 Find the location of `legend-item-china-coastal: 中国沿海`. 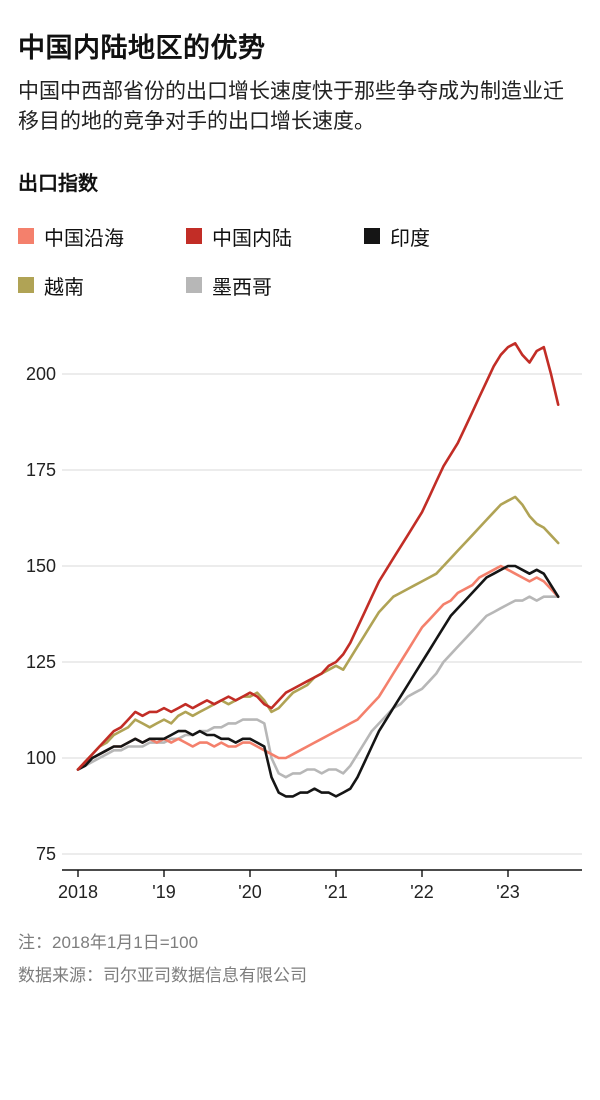

legend-item-china-coastal: 中国沿海 is located at coordinates (102, 236).